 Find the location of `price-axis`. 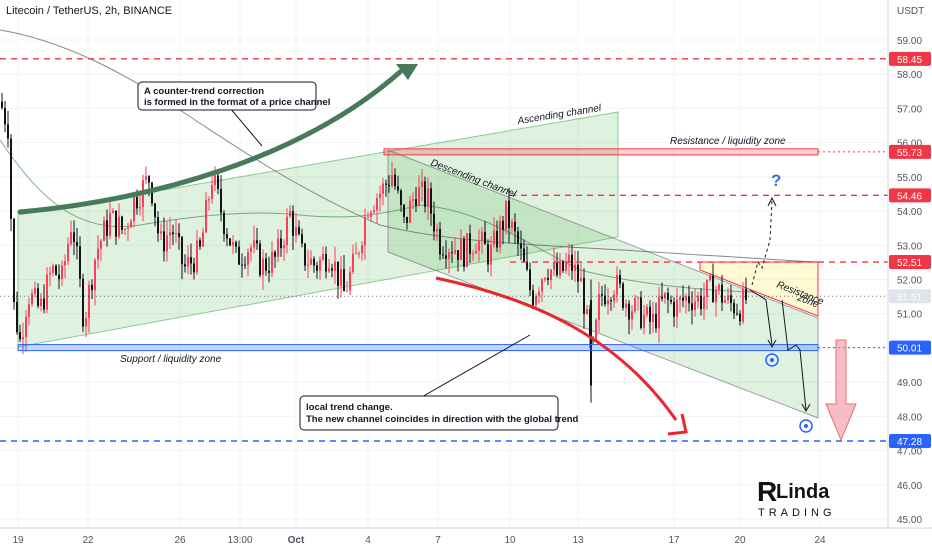

price-axis is located at coordinates (910, 275).